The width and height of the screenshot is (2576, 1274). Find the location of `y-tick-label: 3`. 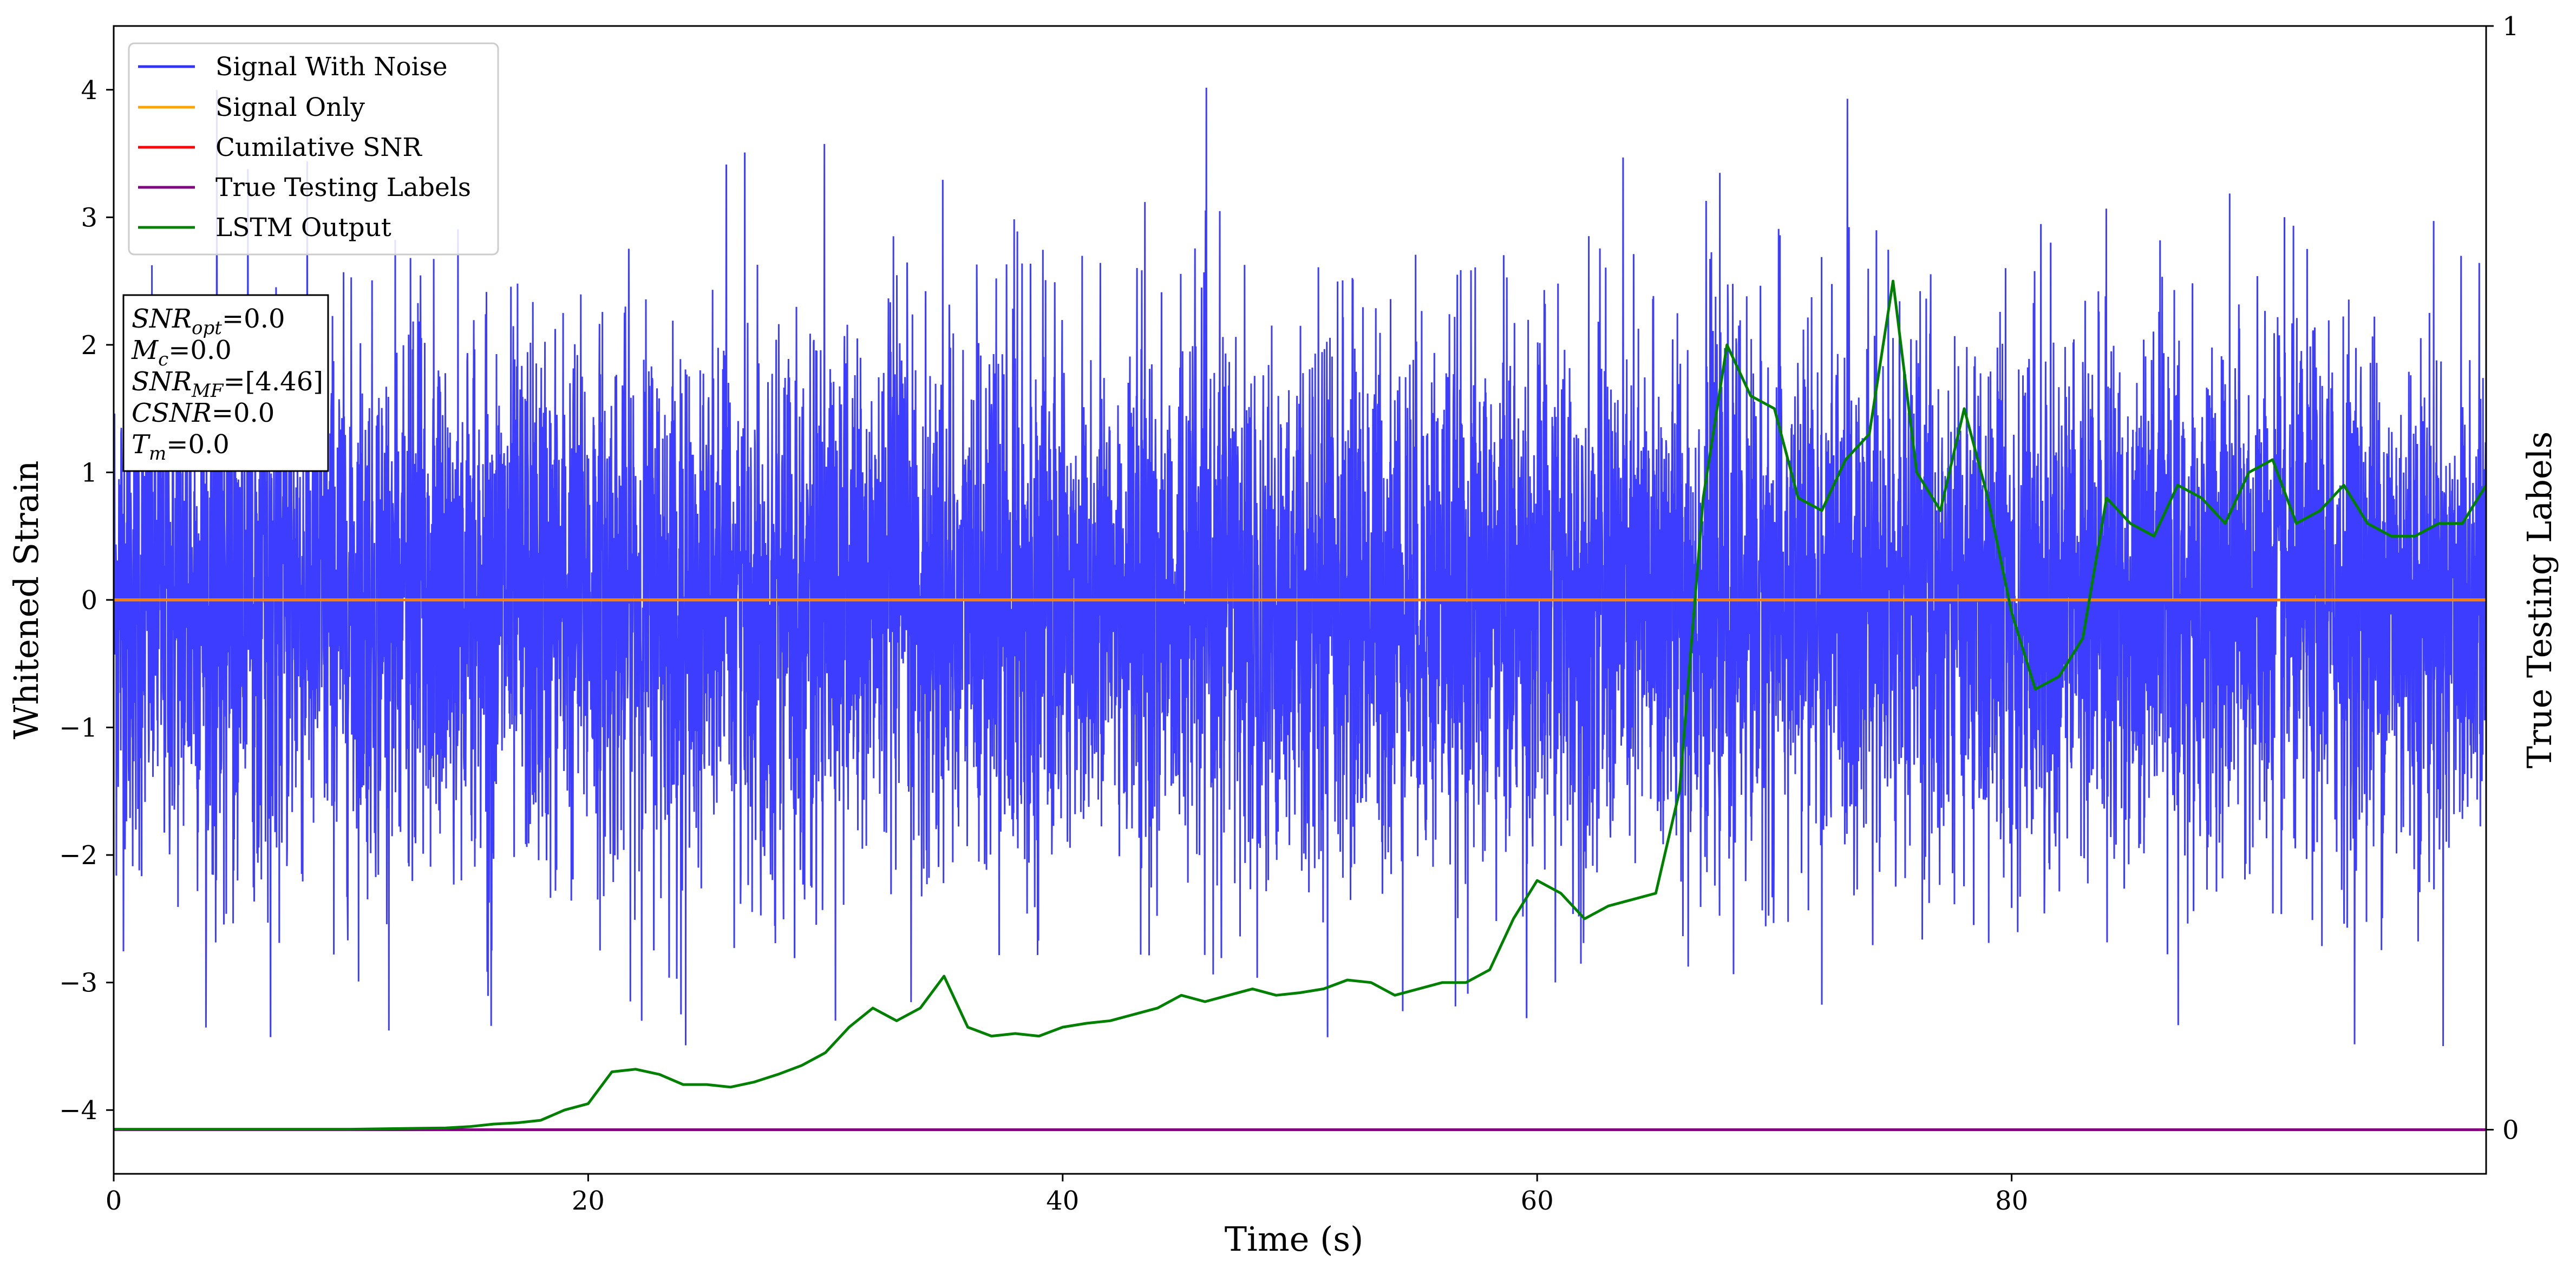

y-tick-label: 3 is located at coordinates (89, 217).